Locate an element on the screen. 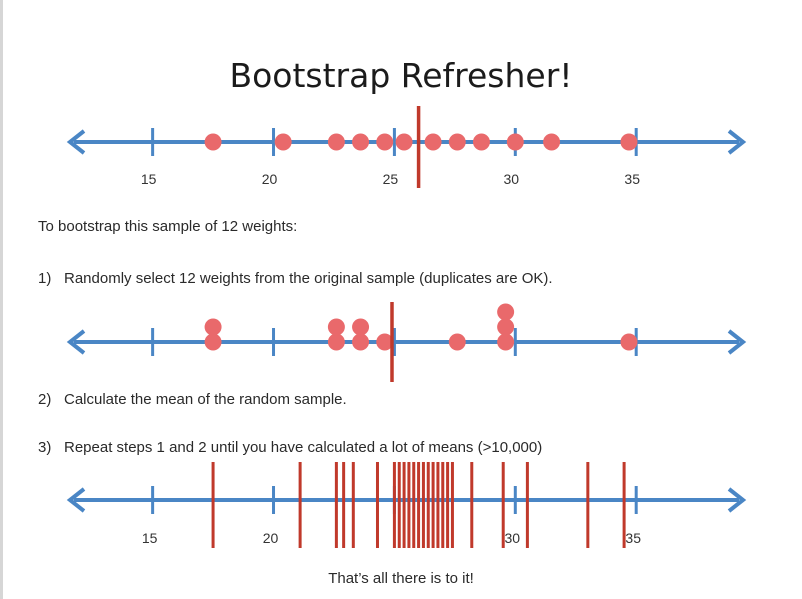 This screenshot has height=599, width=802. slide-border is located at coordinates (1, 299).